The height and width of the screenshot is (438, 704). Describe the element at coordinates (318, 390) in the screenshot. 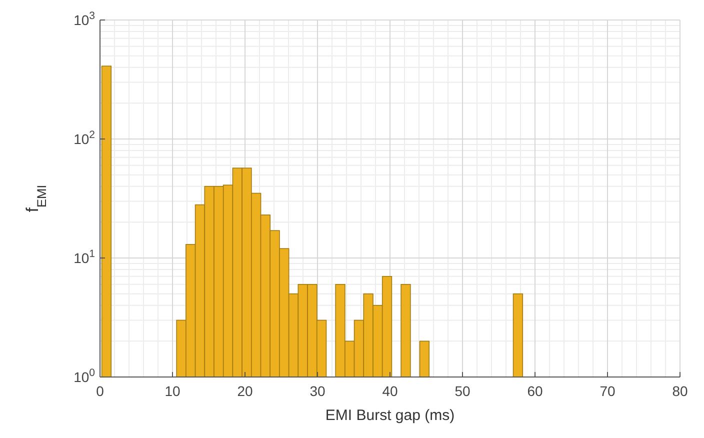

I see `x-tick-label: 30` at that location.